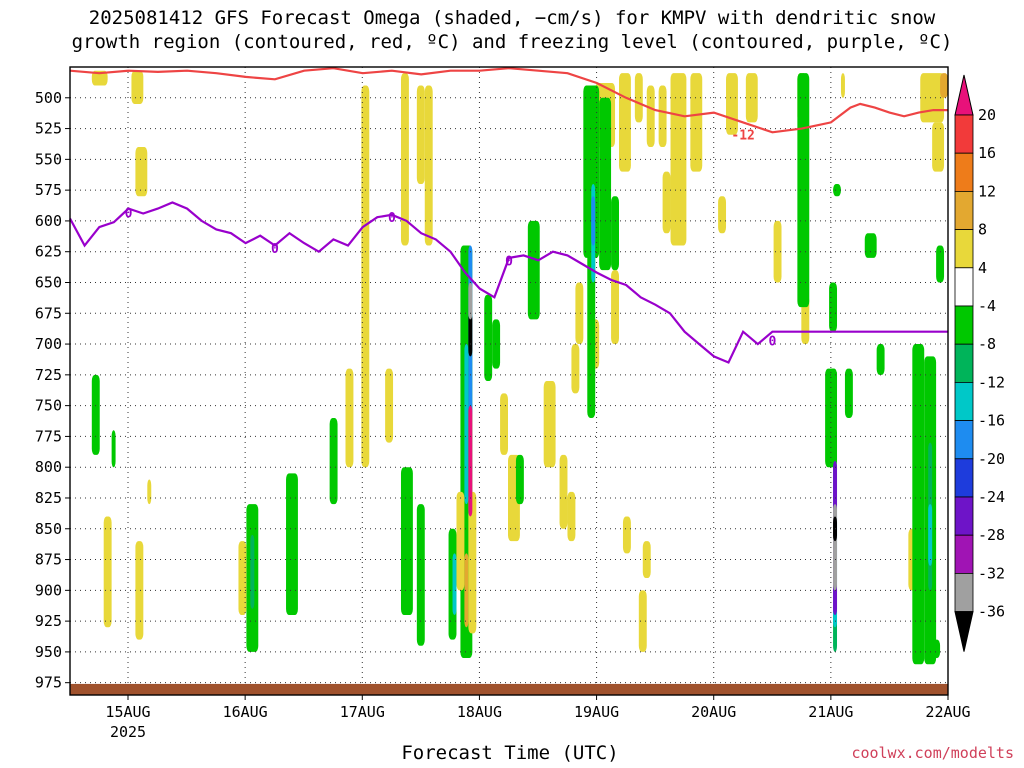 The image size is (1024, 768). What do you see at coordinates (987, 191) in the screenshot?
I see `colorbar-label: 12` at bounding box center [987, 191].